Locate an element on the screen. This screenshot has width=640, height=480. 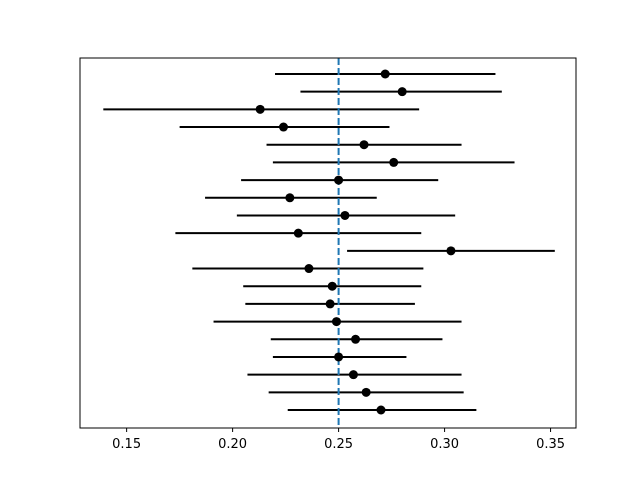
x-tick-label: 0.30 is located at coordinates (444, 444).